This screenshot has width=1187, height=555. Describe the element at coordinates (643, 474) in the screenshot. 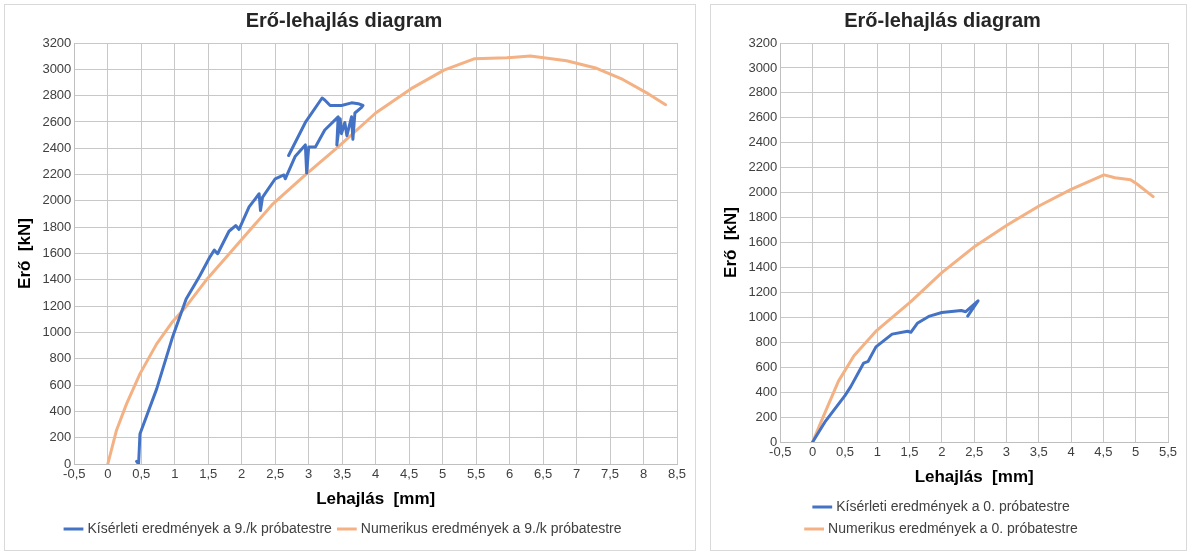

I see `x-tick-label: 8` at that location.